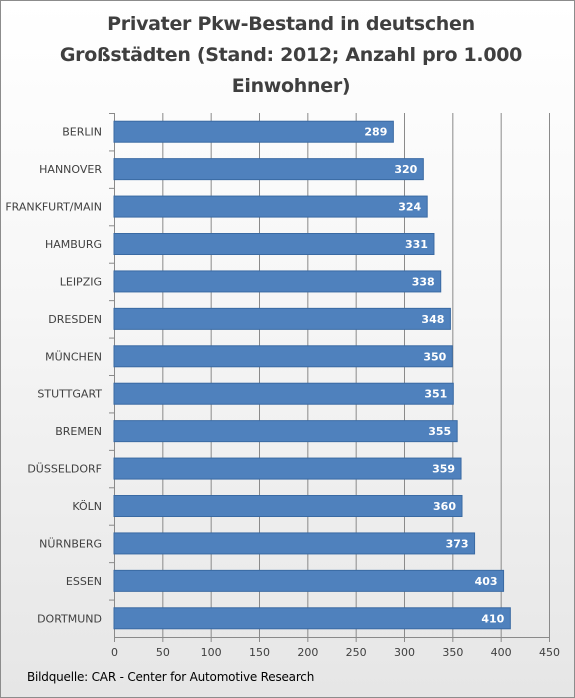 This screenshot has width=575, height=698. I want to click on category-label: DORTMUND, so click(69, 618).